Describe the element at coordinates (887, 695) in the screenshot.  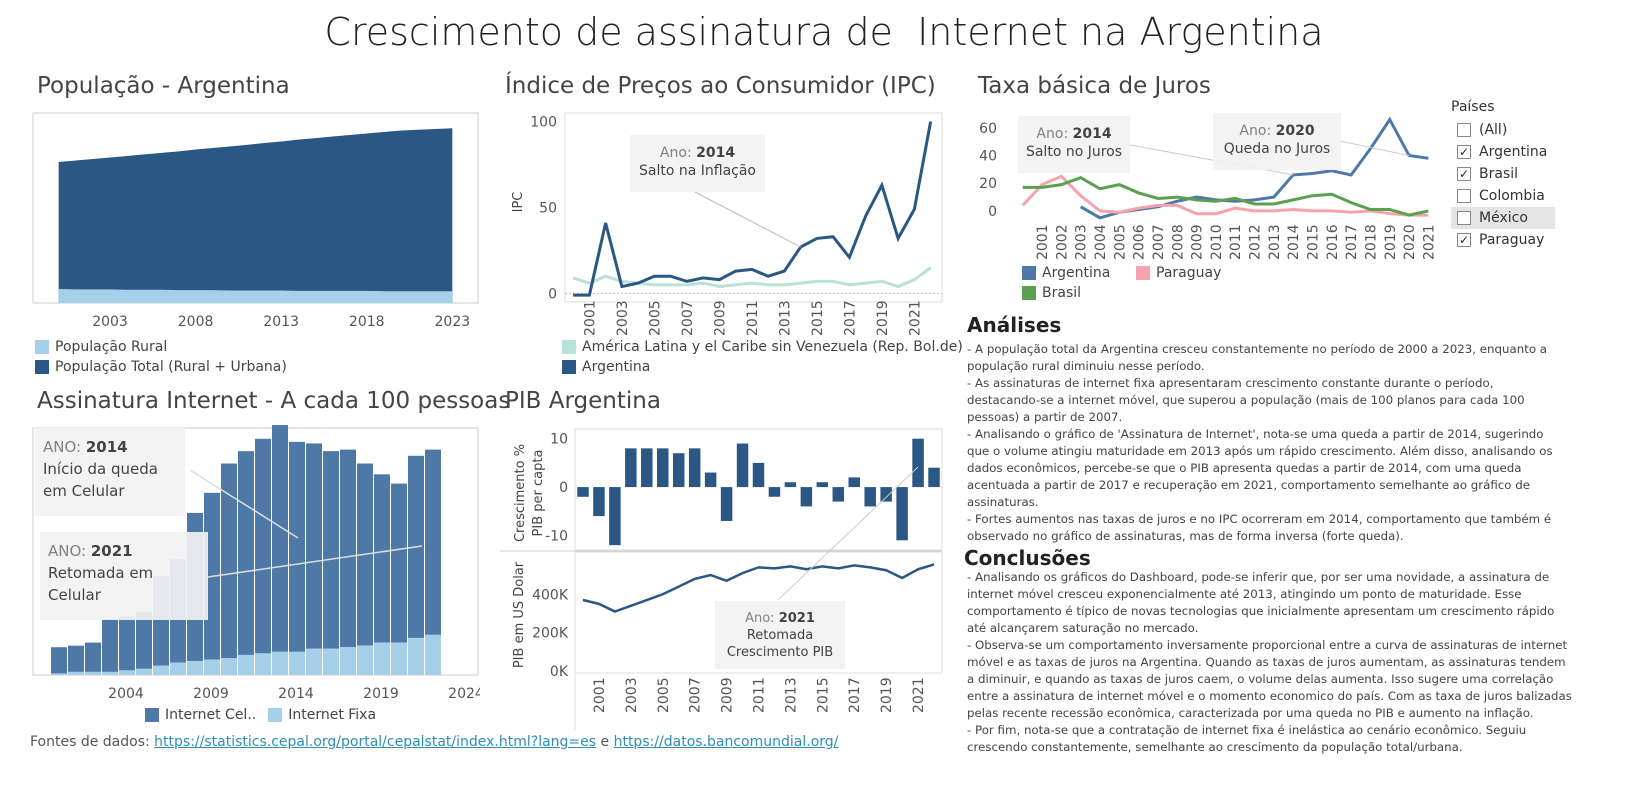
I see `x-tick-label: 2019` at that location.